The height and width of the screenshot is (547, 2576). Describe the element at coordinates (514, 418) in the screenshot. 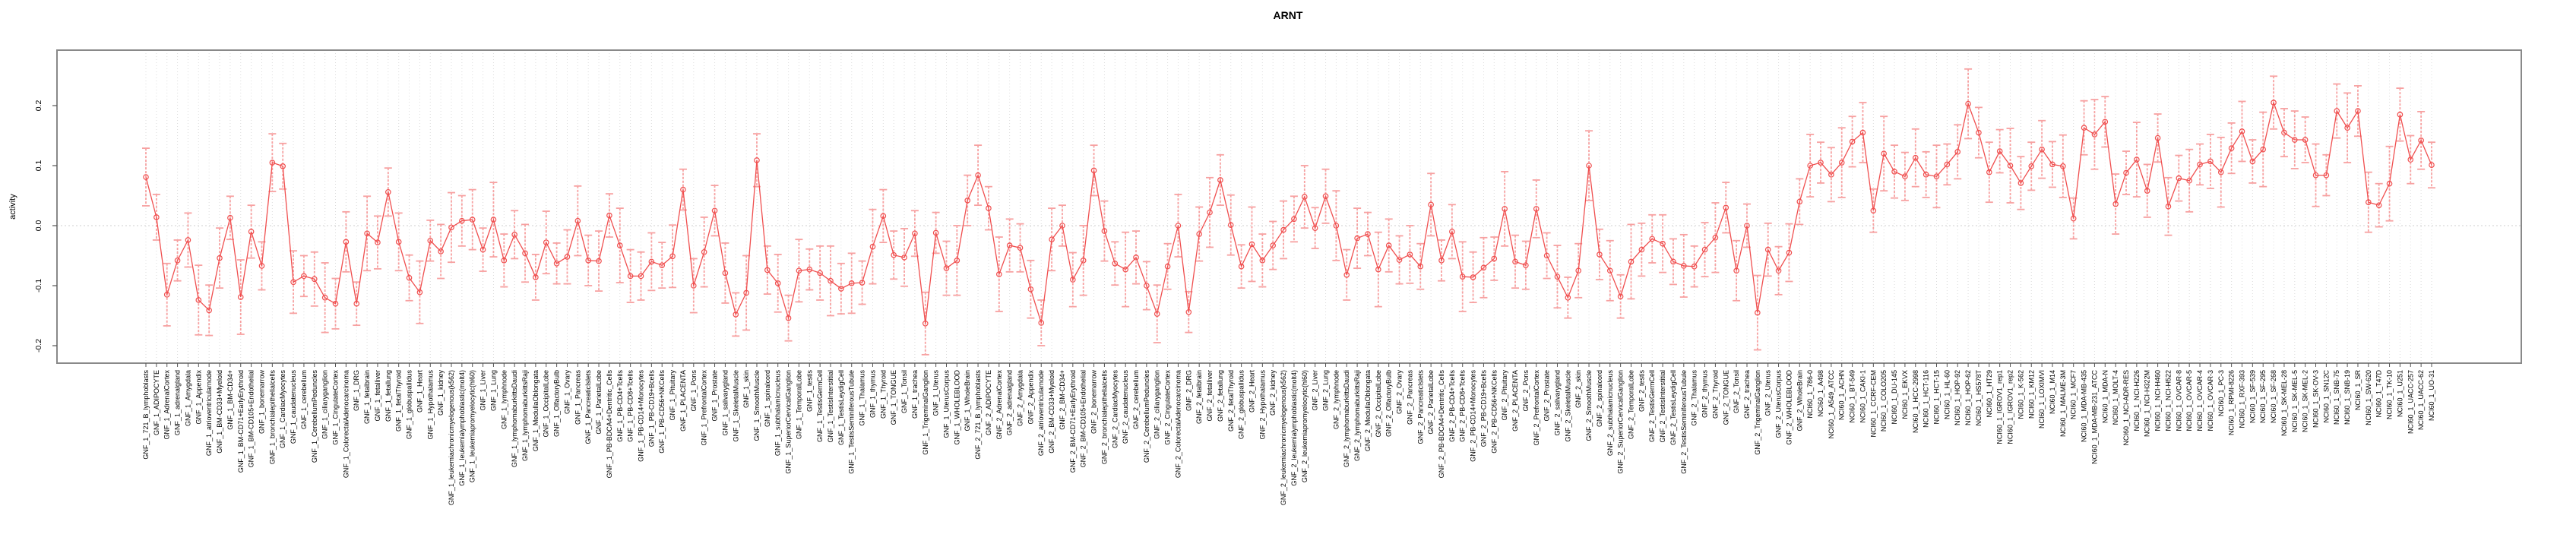

I see `x-tick-label: GNF_1_lymphomaburkittsDaudi` at that location.